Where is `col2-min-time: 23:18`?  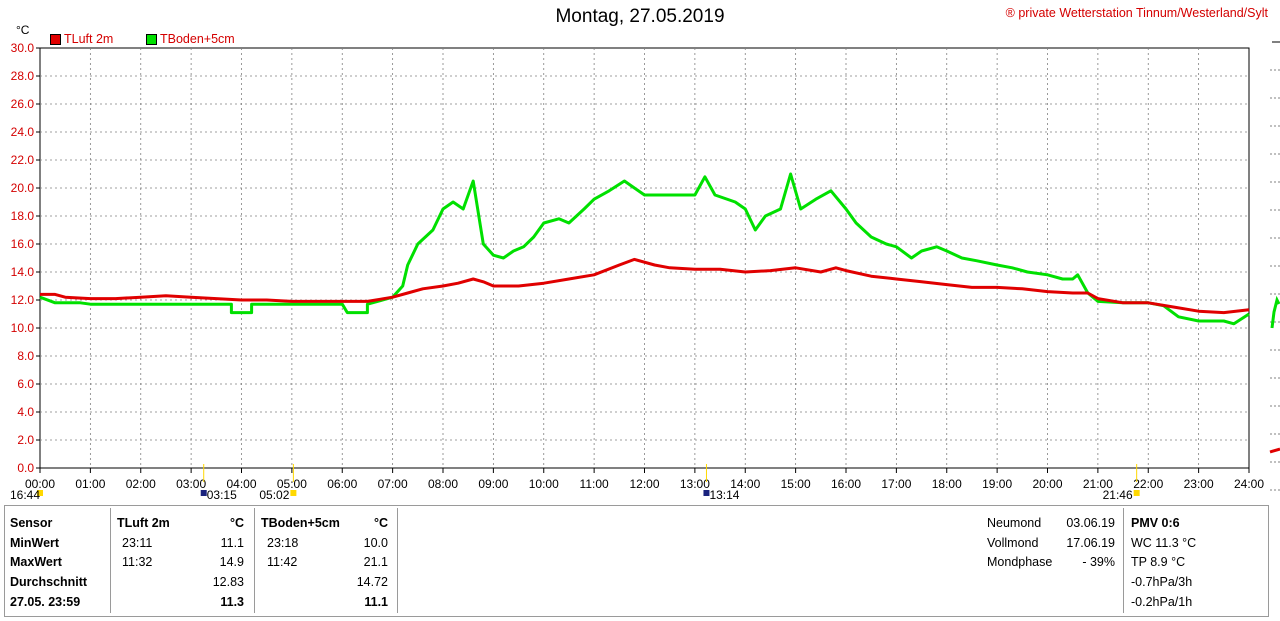 col2-min-time: 23:18 is located at coordinates (283, 543).